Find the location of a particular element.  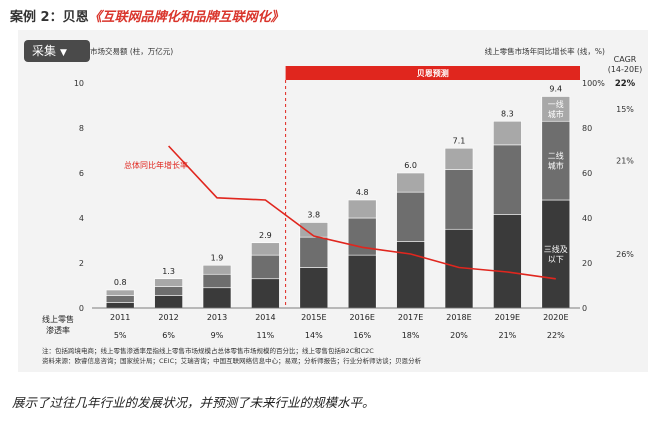

forecast-banner-label: 贝恩预测 is located at coordinates (433, 73).